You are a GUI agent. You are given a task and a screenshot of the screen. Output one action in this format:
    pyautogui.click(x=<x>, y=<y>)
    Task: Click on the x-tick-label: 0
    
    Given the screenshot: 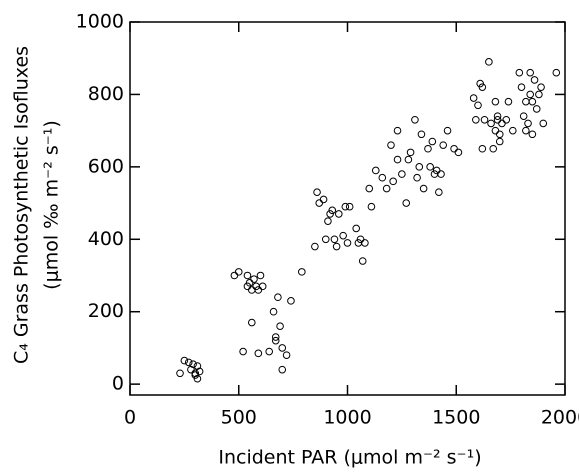 What is the action you would take?
    pyautogui.click(x=130, y=418)
    